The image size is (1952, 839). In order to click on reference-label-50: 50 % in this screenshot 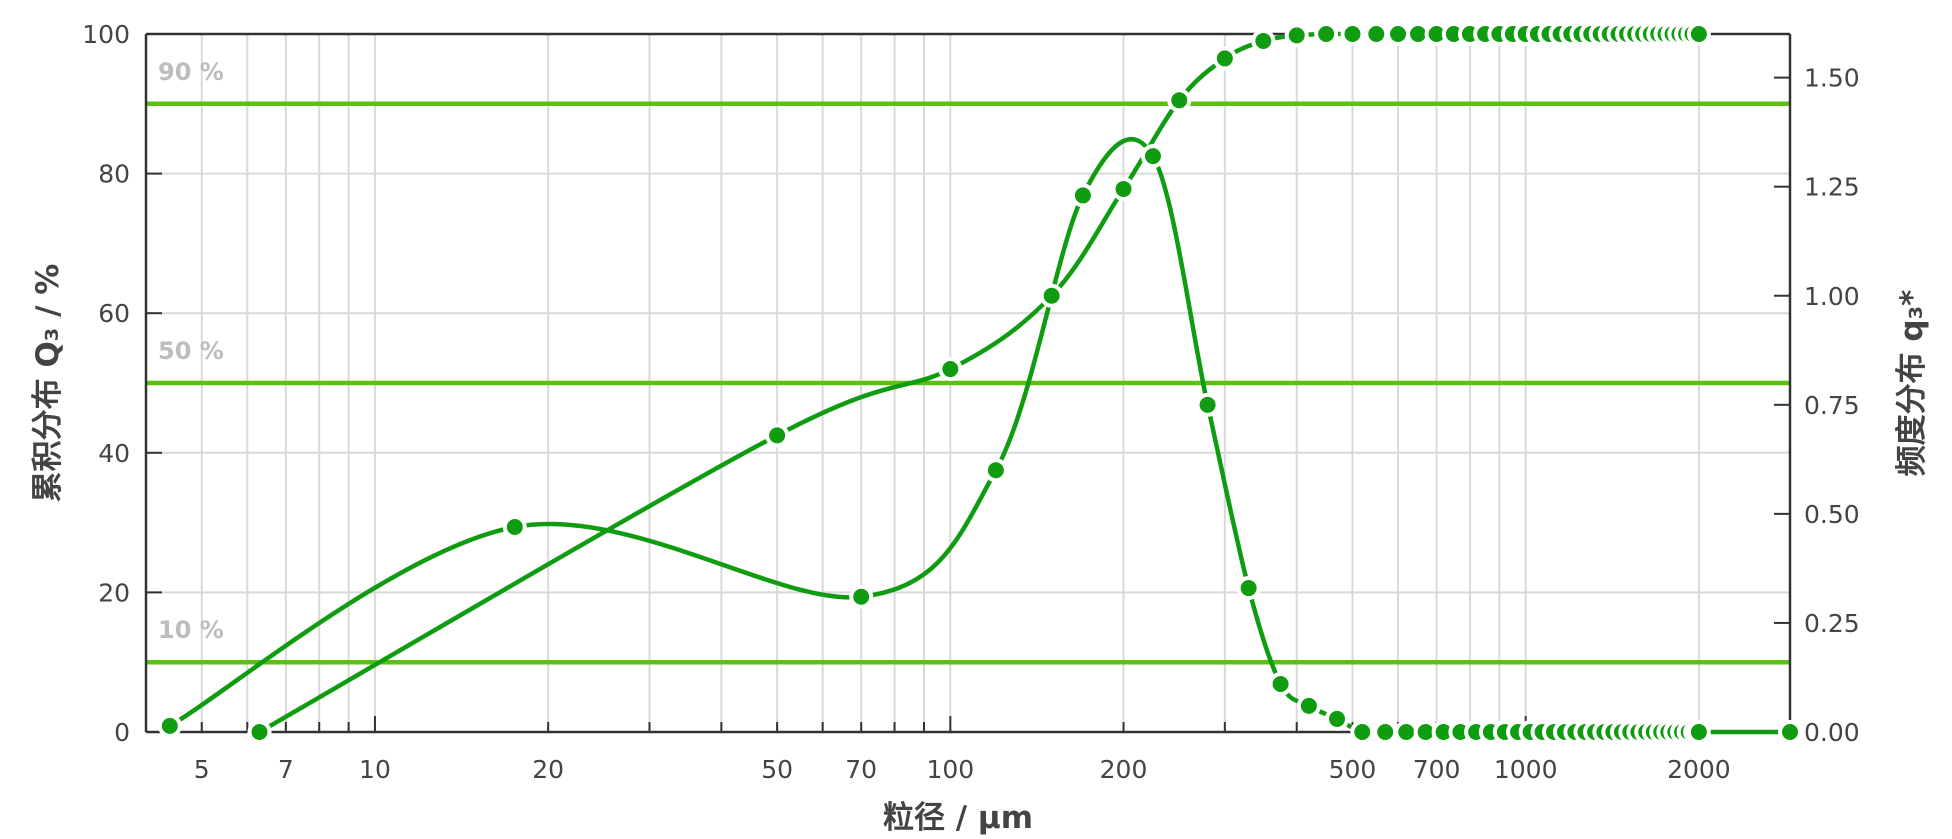, I will do `click(191, 351)`.